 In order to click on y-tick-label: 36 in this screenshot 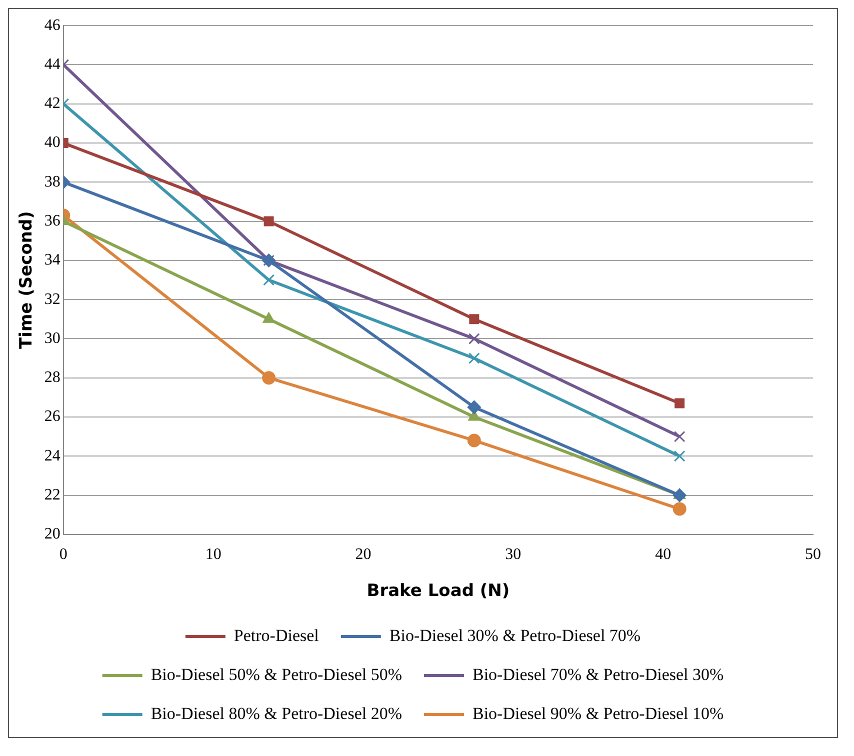, I will do `click(52, 221)`.